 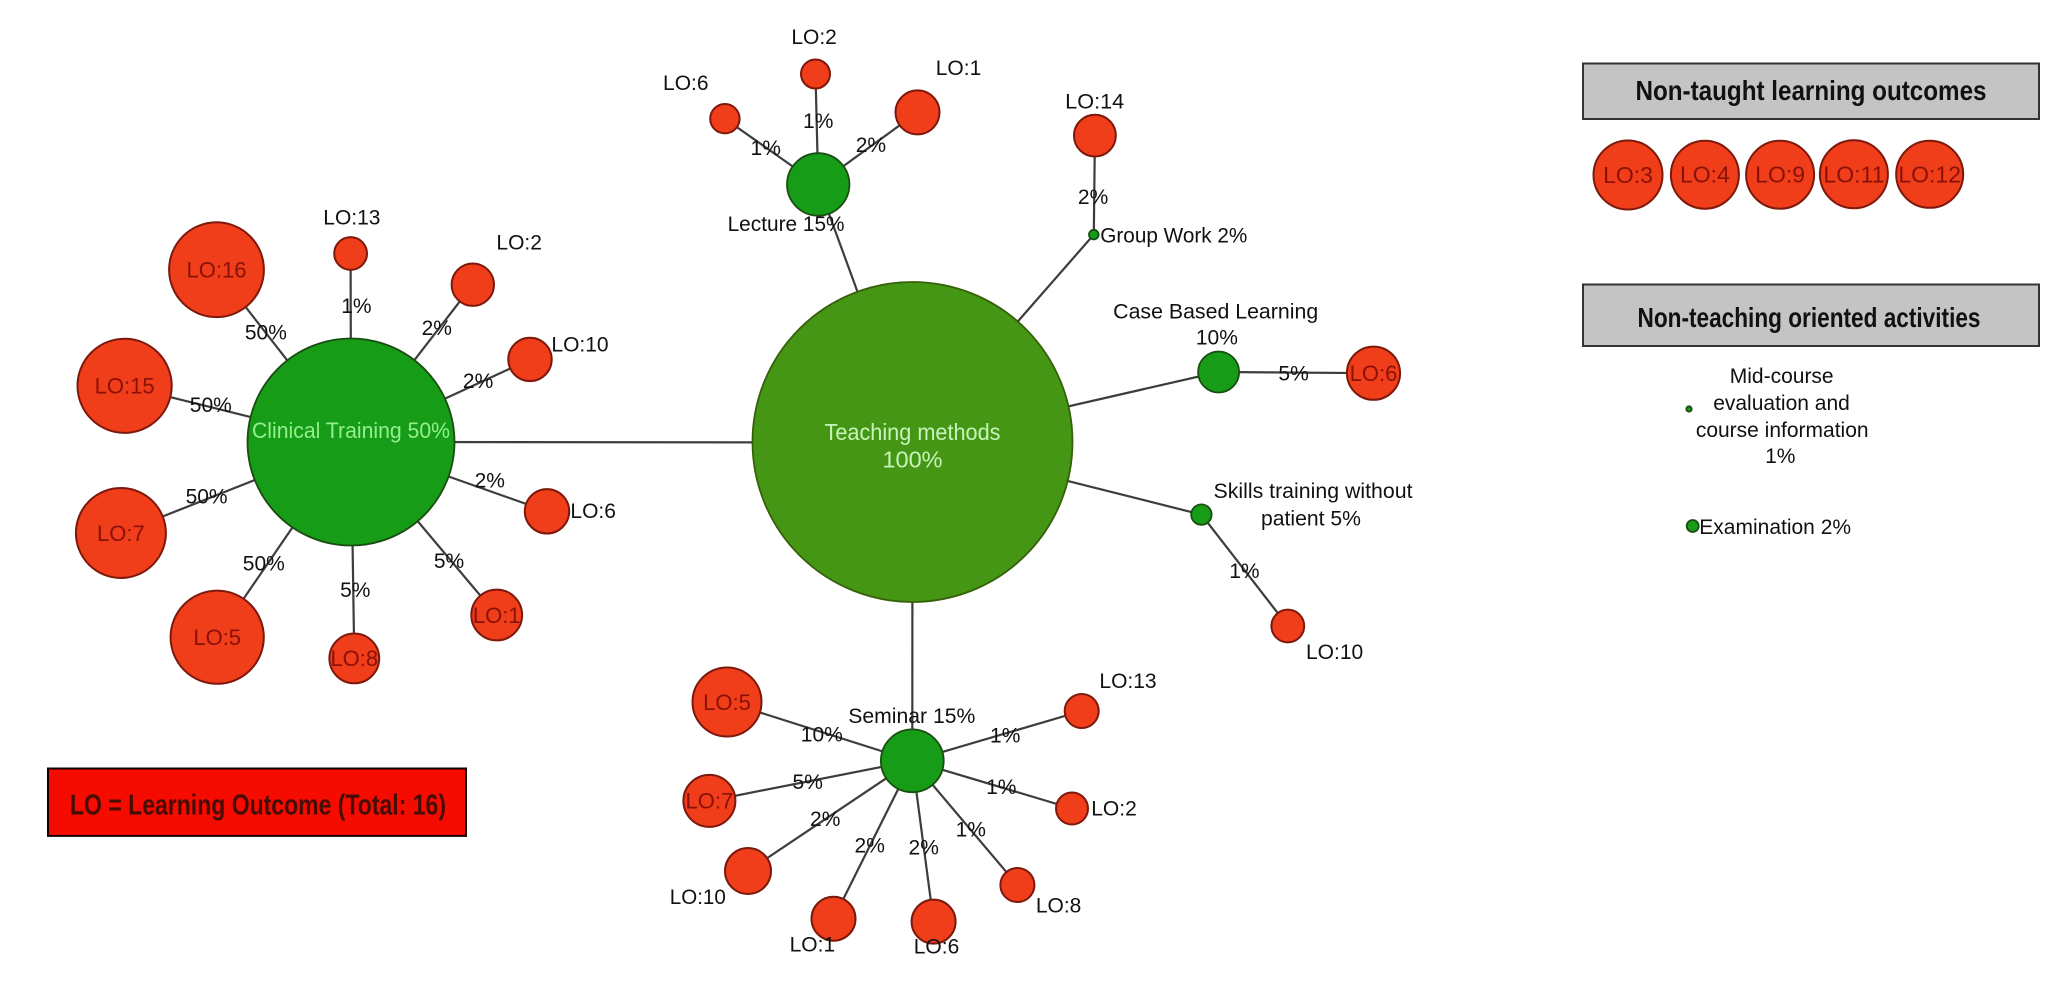 What do you see at coordinates (1853, 174) in the screenshot?
I see `svg-text: LO:11` at bounding box center [1853, 174].